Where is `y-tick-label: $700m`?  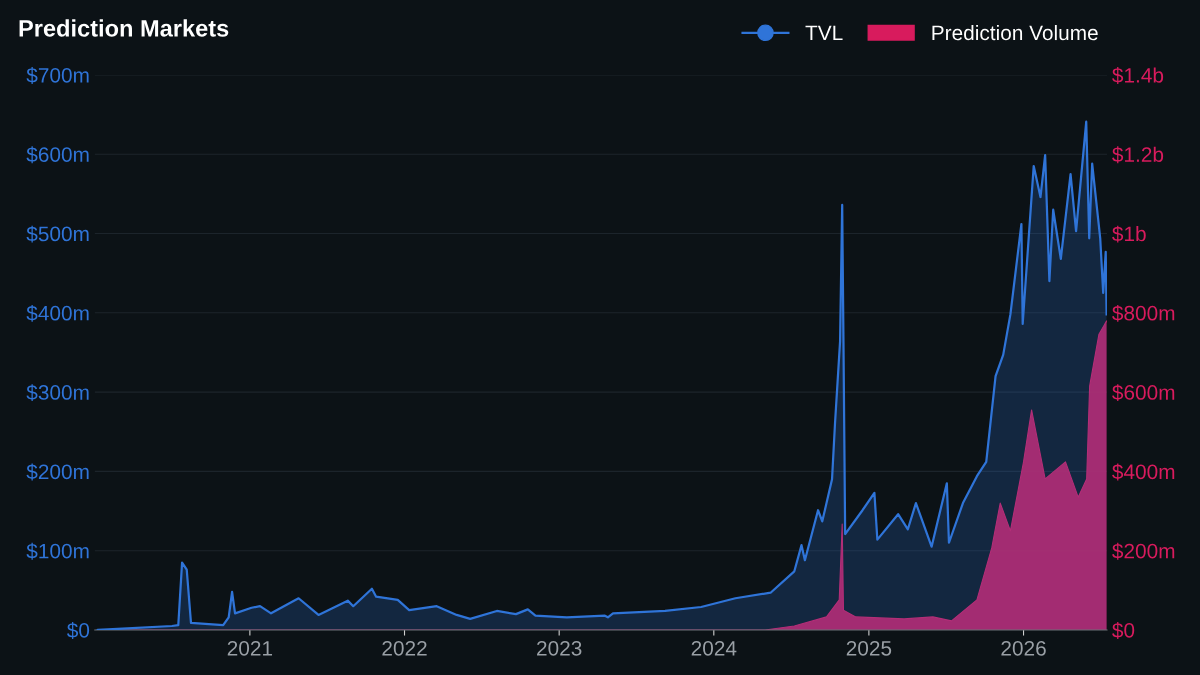
y-tick-label: $700m is located at coordinates (57, 75).